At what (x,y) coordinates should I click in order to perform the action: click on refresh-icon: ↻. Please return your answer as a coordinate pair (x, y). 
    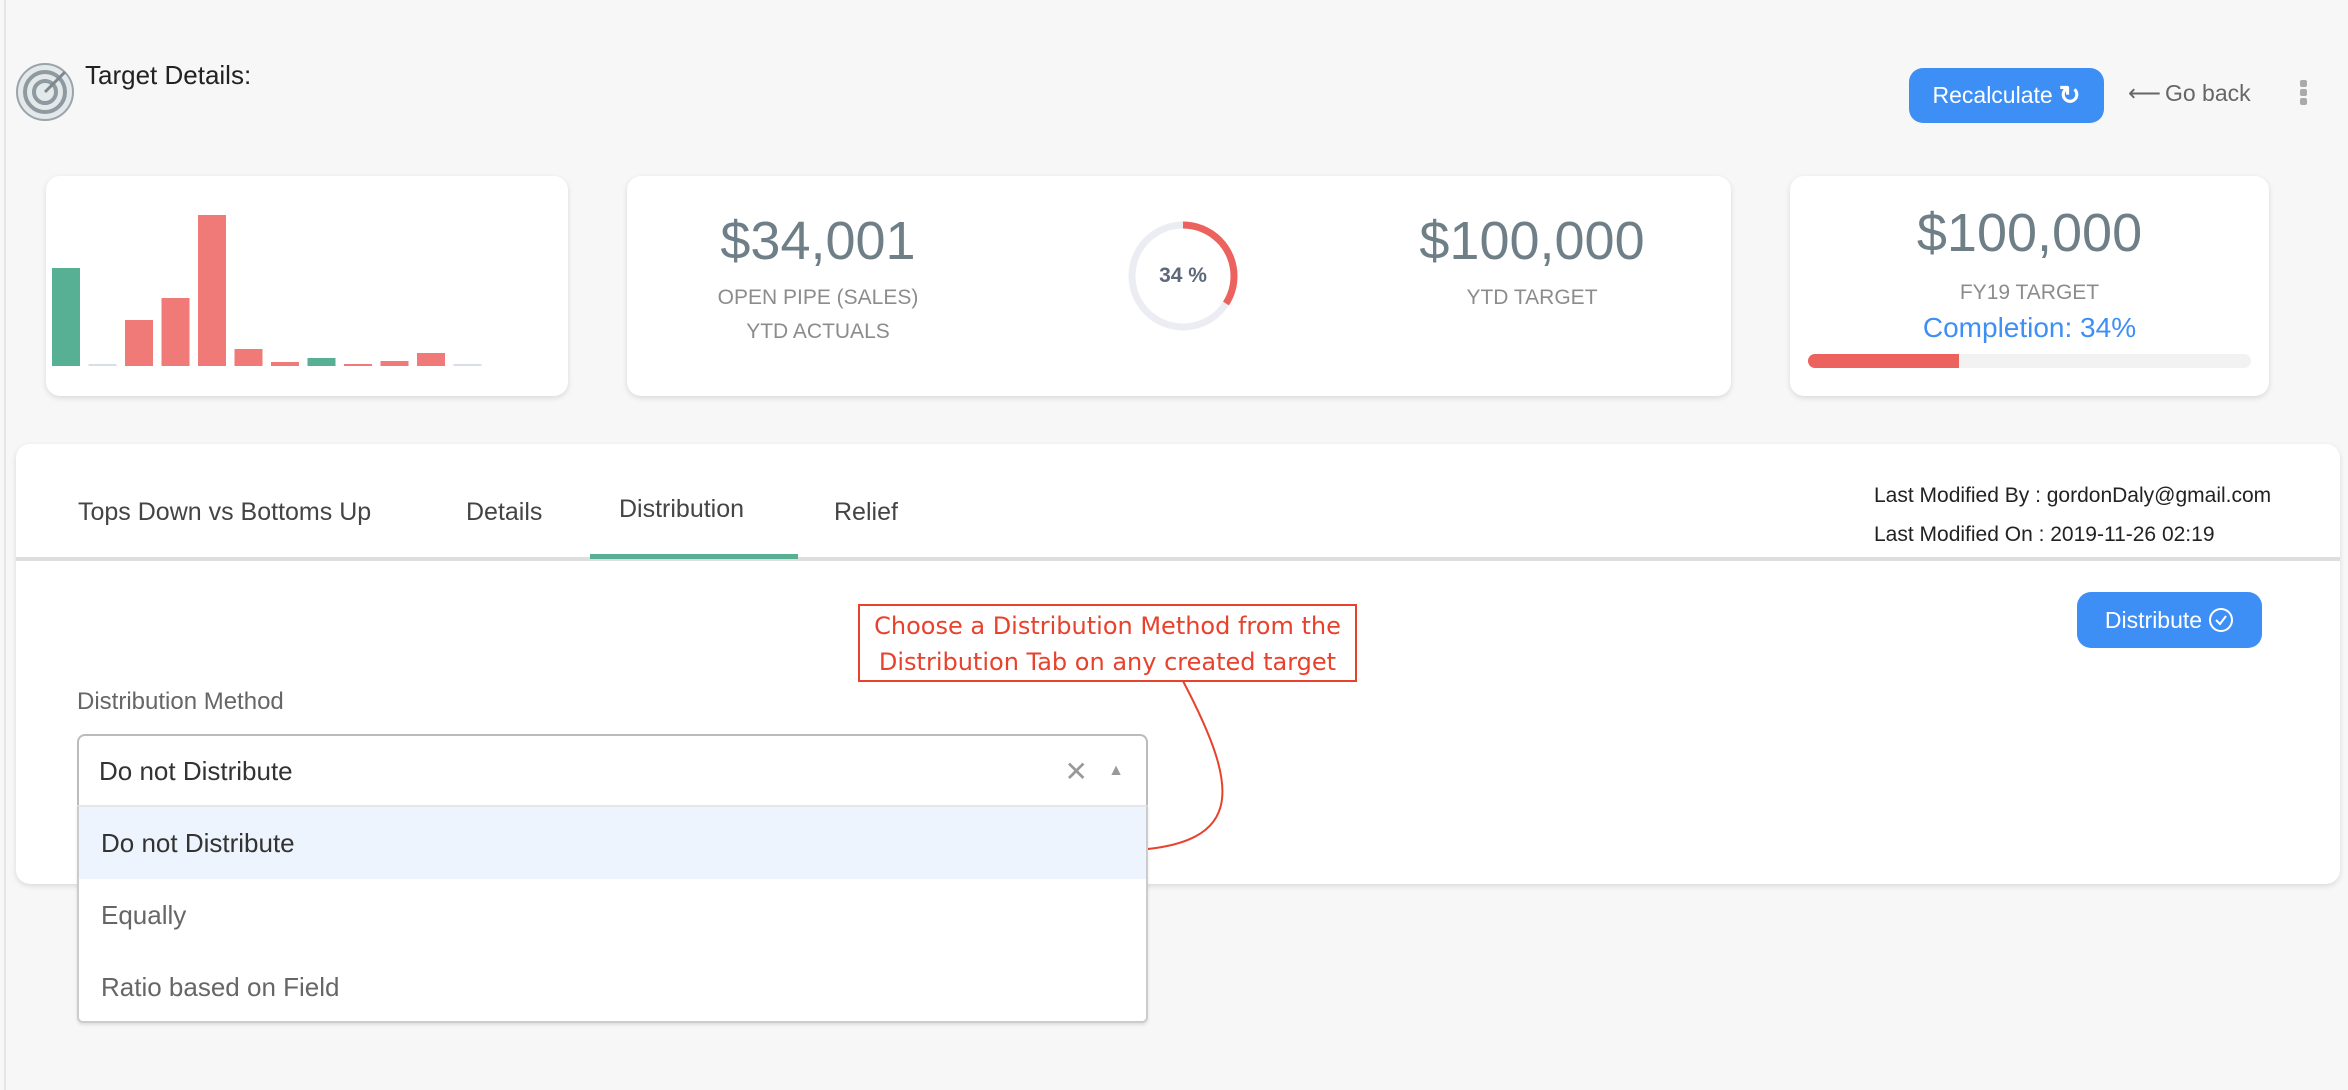
    Looking at the image, I should click on (2069, 95).